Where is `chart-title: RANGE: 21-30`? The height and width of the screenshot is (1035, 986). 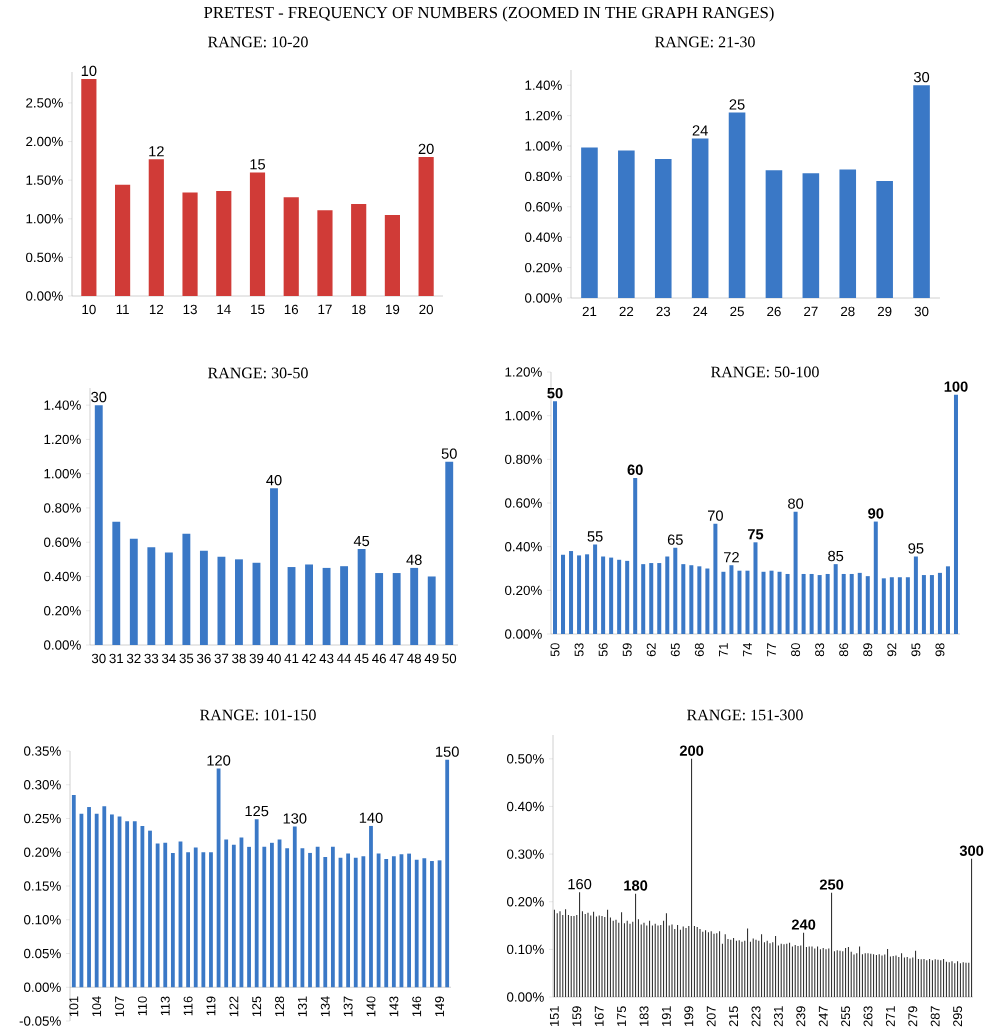 chart-title: RANGE: 21-30 is located at coordinates (704, 42).